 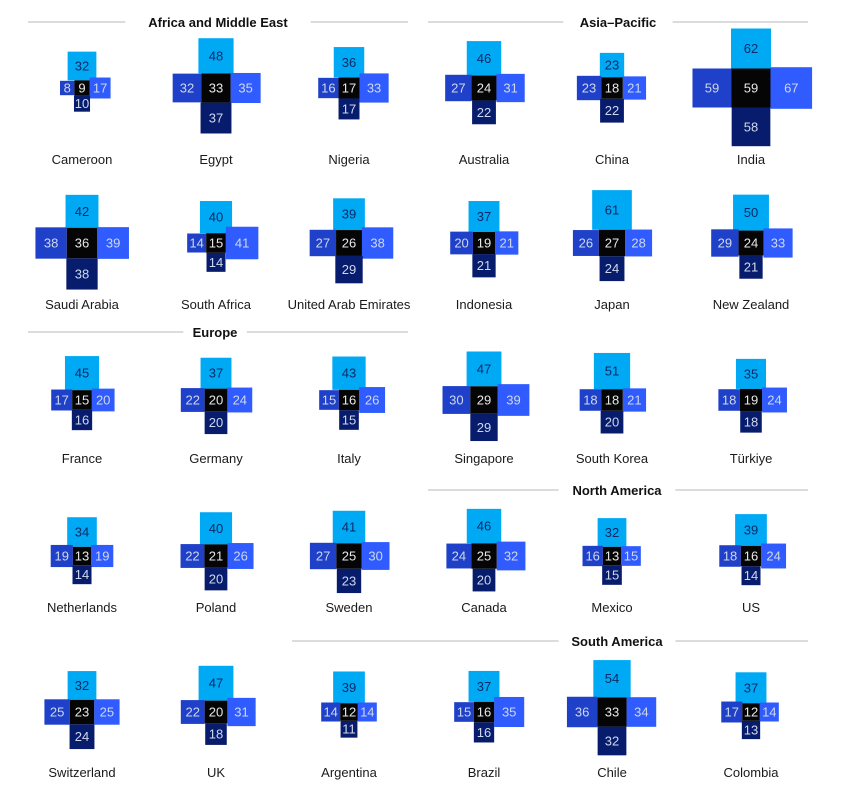 I want to click on country-glyph: 32 16 15 15 13 Mexico, so click(x=611, y=566).